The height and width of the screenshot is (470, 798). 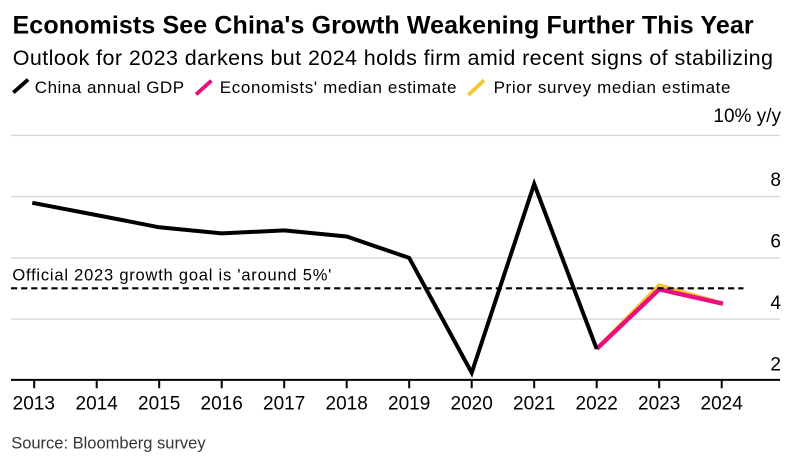 What do you see at coordinates (284, 404) in the screenshot?
I see `svg-text: 2017` at bounding box center [284, 404].